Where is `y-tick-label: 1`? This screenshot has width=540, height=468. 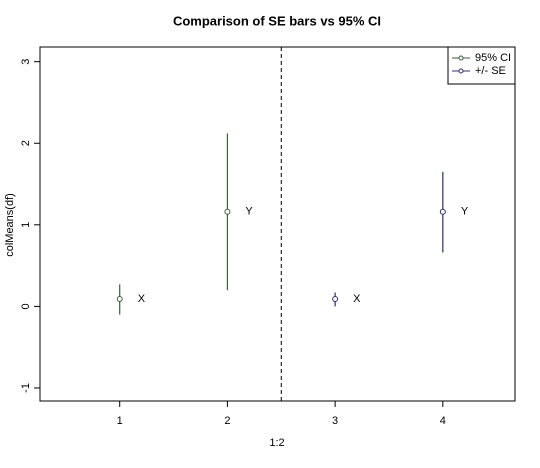
y-tick-label: 1 is located at coordinates (26, 225).